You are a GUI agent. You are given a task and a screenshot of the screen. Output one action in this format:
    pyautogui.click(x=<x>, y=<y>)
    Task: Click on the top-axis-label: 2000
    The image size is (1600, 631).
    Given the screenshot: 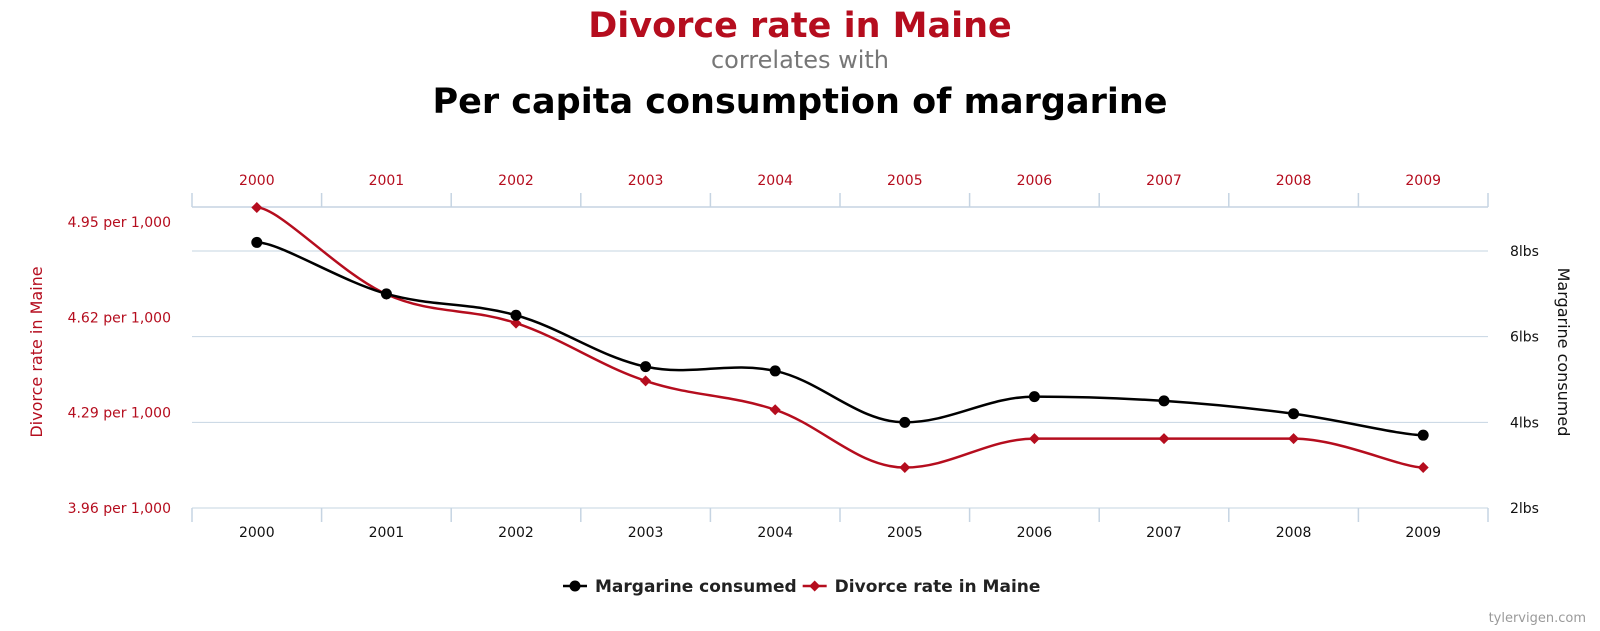 What is the action you would take?
    pyautogui.click(x=257, y=181)
    